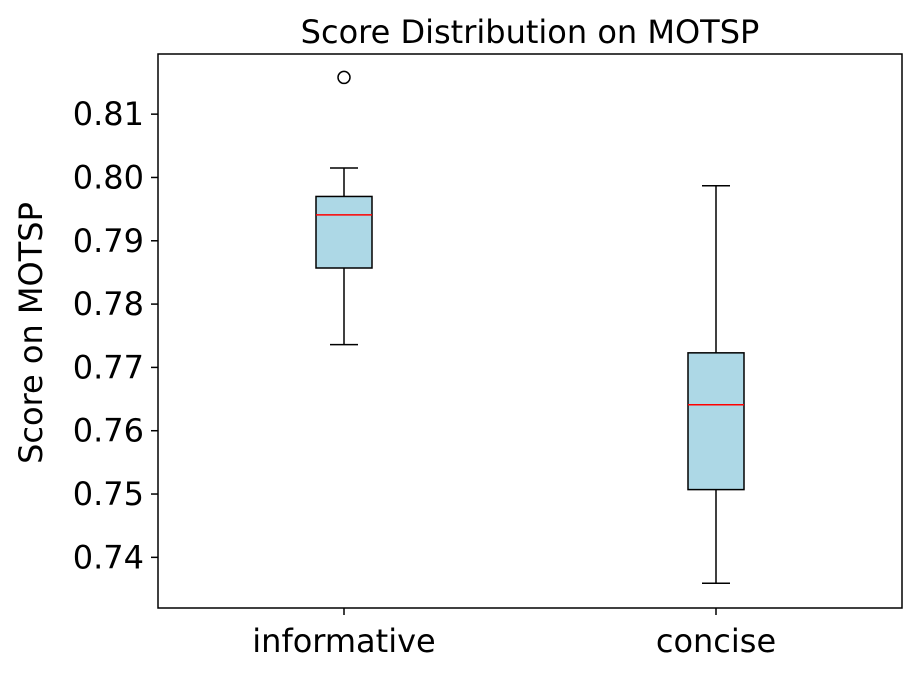 This screenshot has height=675, width=916. What do you see at coordinates (530, 32) in the screenshot?
I see `chart-title: Score Distribution on MOTSP` at bounding box center [530, 32].